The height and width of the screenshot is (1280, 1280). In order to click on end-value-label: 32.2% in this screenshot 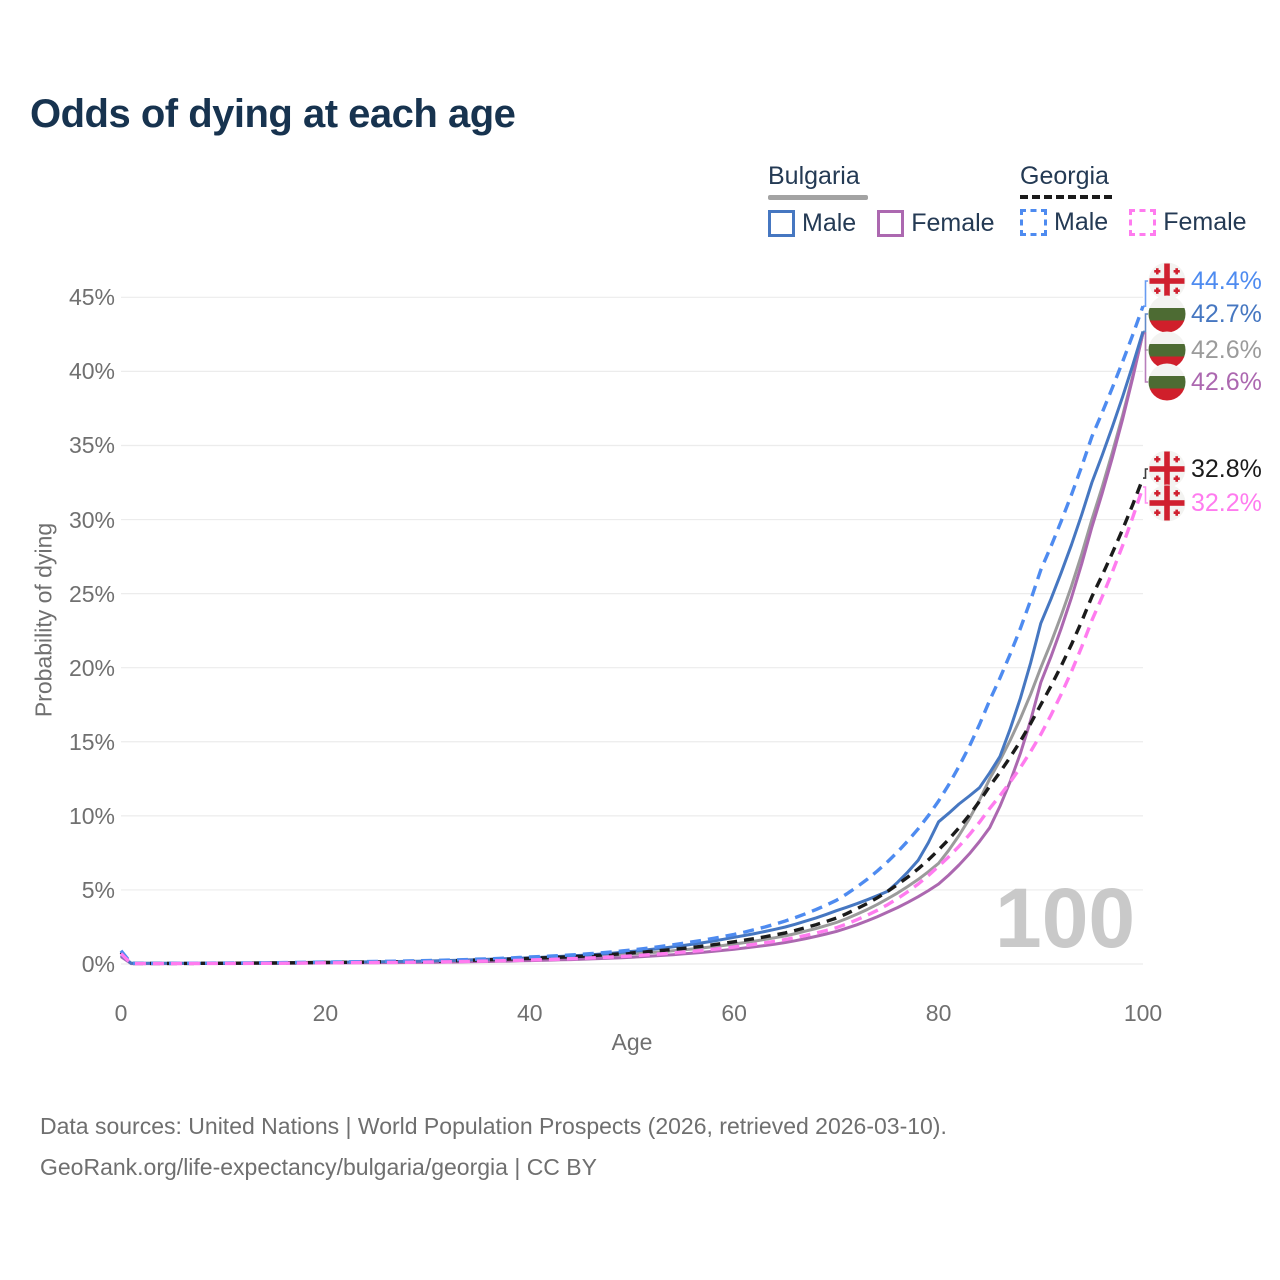, I will do `click(1226, 502)`.